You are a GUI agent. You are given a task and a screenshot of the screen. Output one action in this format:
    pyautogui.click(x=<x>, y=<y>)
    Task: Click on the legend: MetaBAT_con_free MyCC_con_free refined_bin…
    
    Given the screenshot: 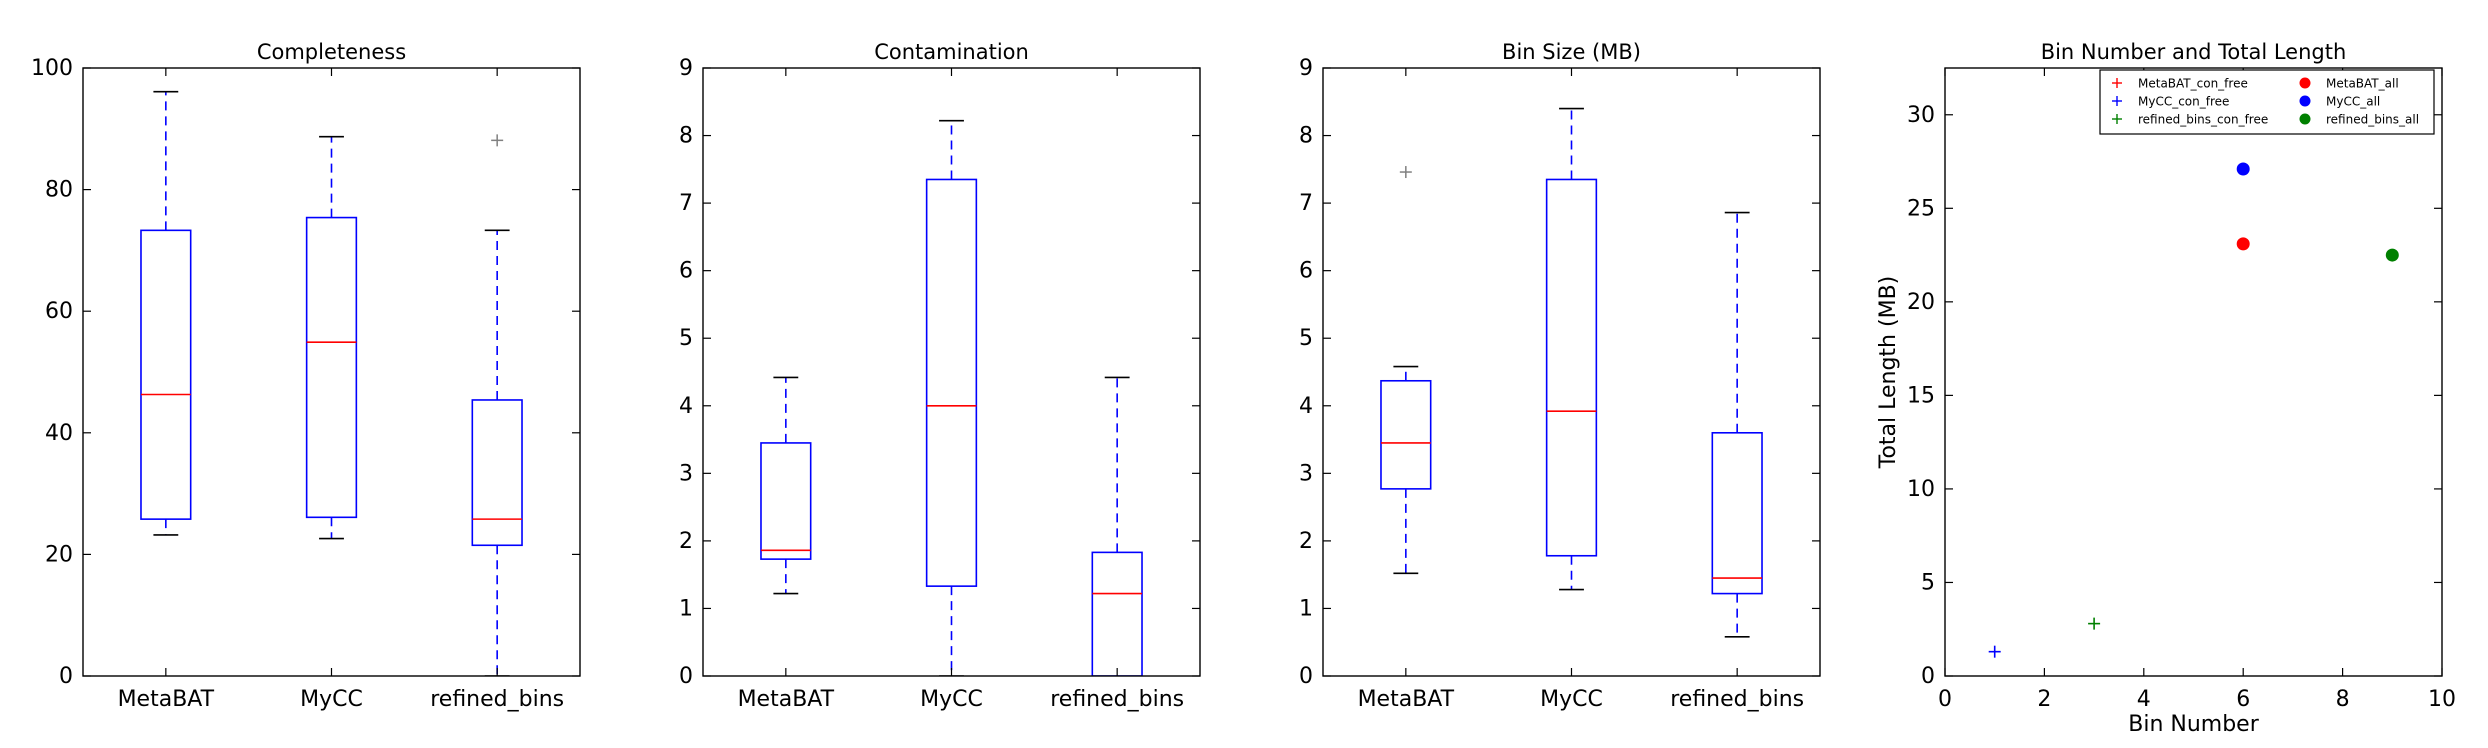 What is the action you would take?
    pyautogui.click(x=2267, y=102)
    